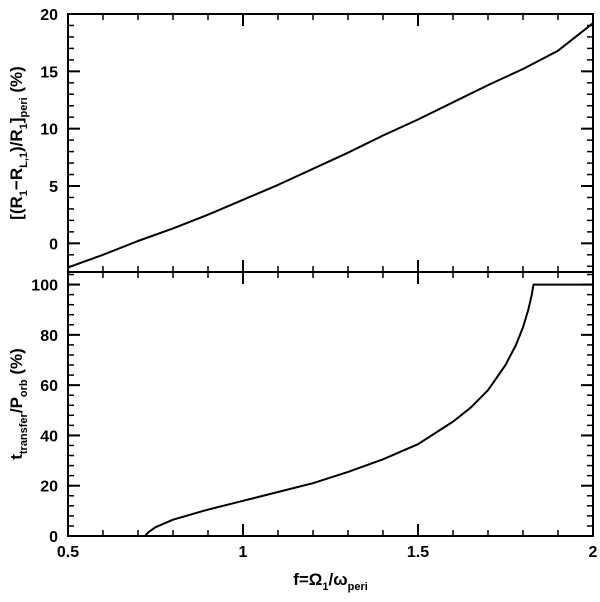 The width and height of the screenshot is (600, 602). Describe the element at coordinates (593, 552) in the screenshot. I see `x-tick-label: 2` at that location.